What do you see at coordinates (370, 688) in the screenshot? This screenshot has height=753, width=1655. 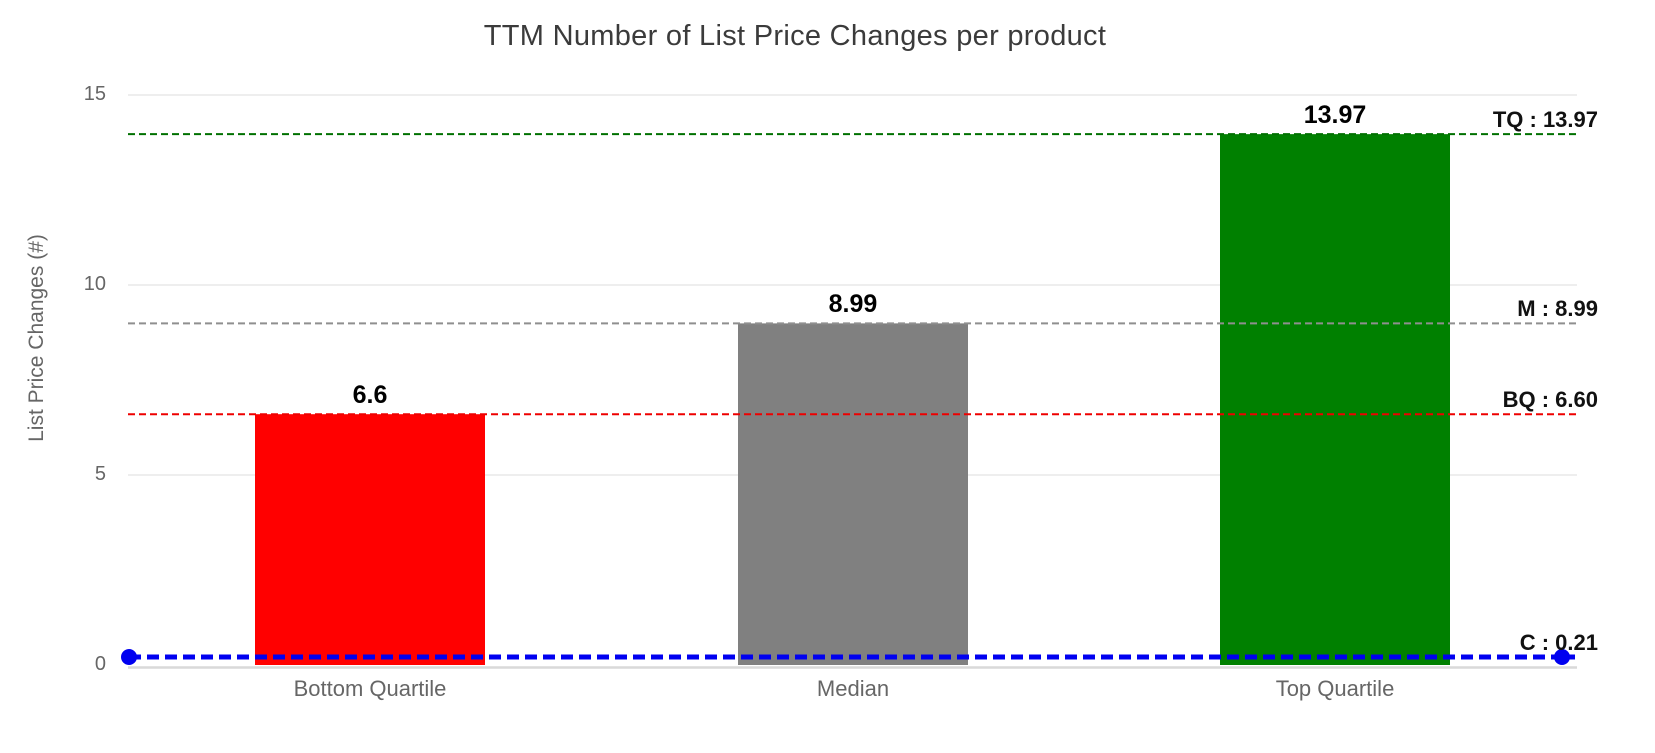 I see `x-category-label-bottom-quartile: Bottom Quartile` at bounding box center [370, 688].